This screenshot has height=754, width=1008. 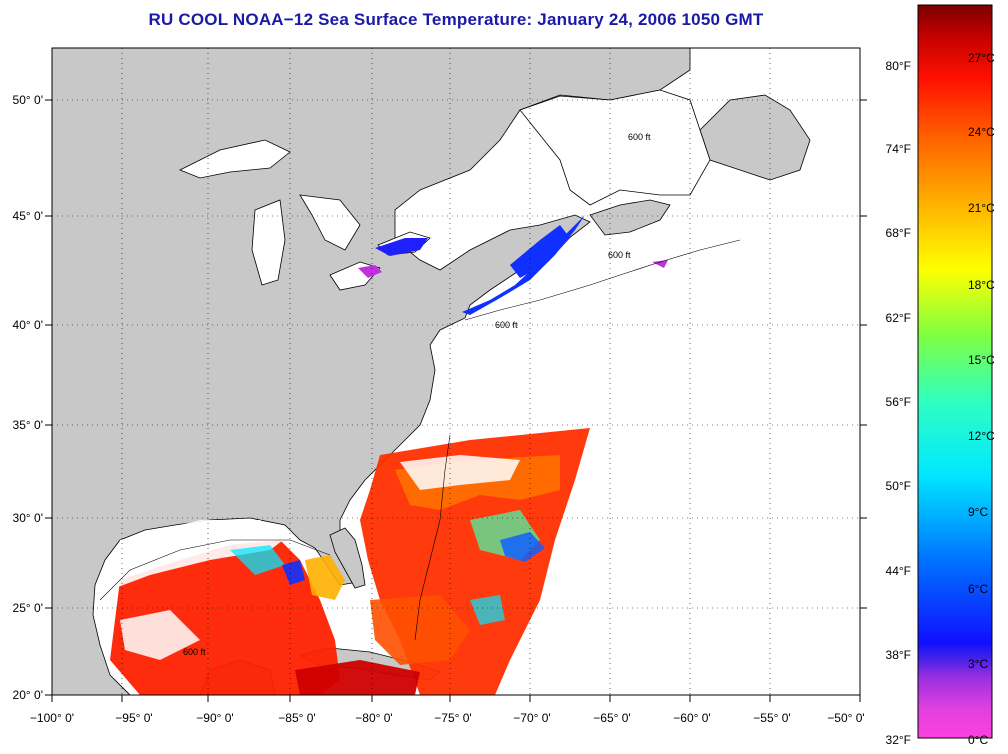 What do you see at coordinates (28, 425) in the screenshot?
I see `lat-label: 35° 0'` at bounding box center [28, 425].